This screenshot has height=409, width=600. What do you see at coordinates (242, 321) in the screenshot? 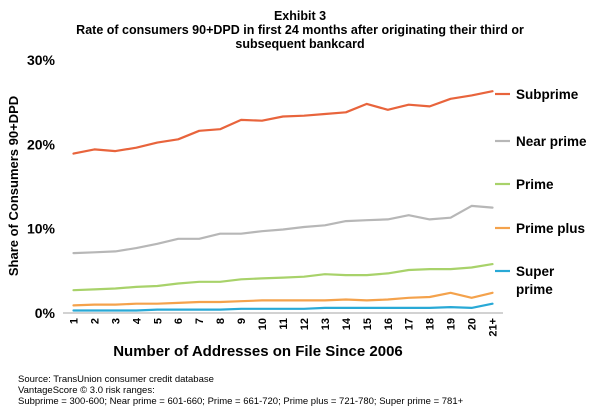
I see `x-tick-label: 9` at bounding box center [242, 321].